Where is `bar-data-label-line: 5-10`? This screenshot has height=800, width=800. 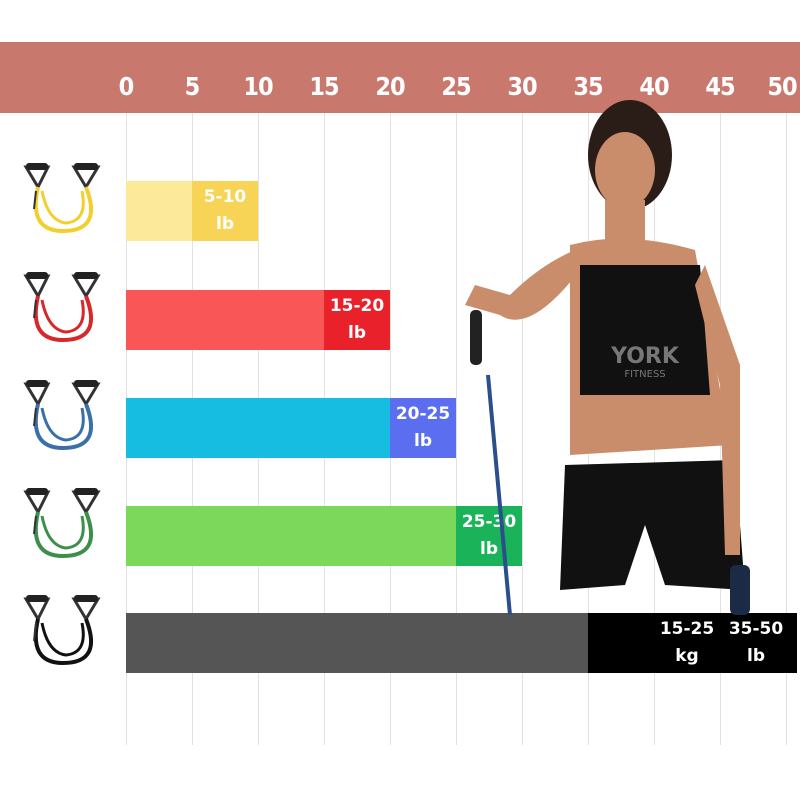 bar-data-label-line: 5-10 is located at coordinates (225, 197).